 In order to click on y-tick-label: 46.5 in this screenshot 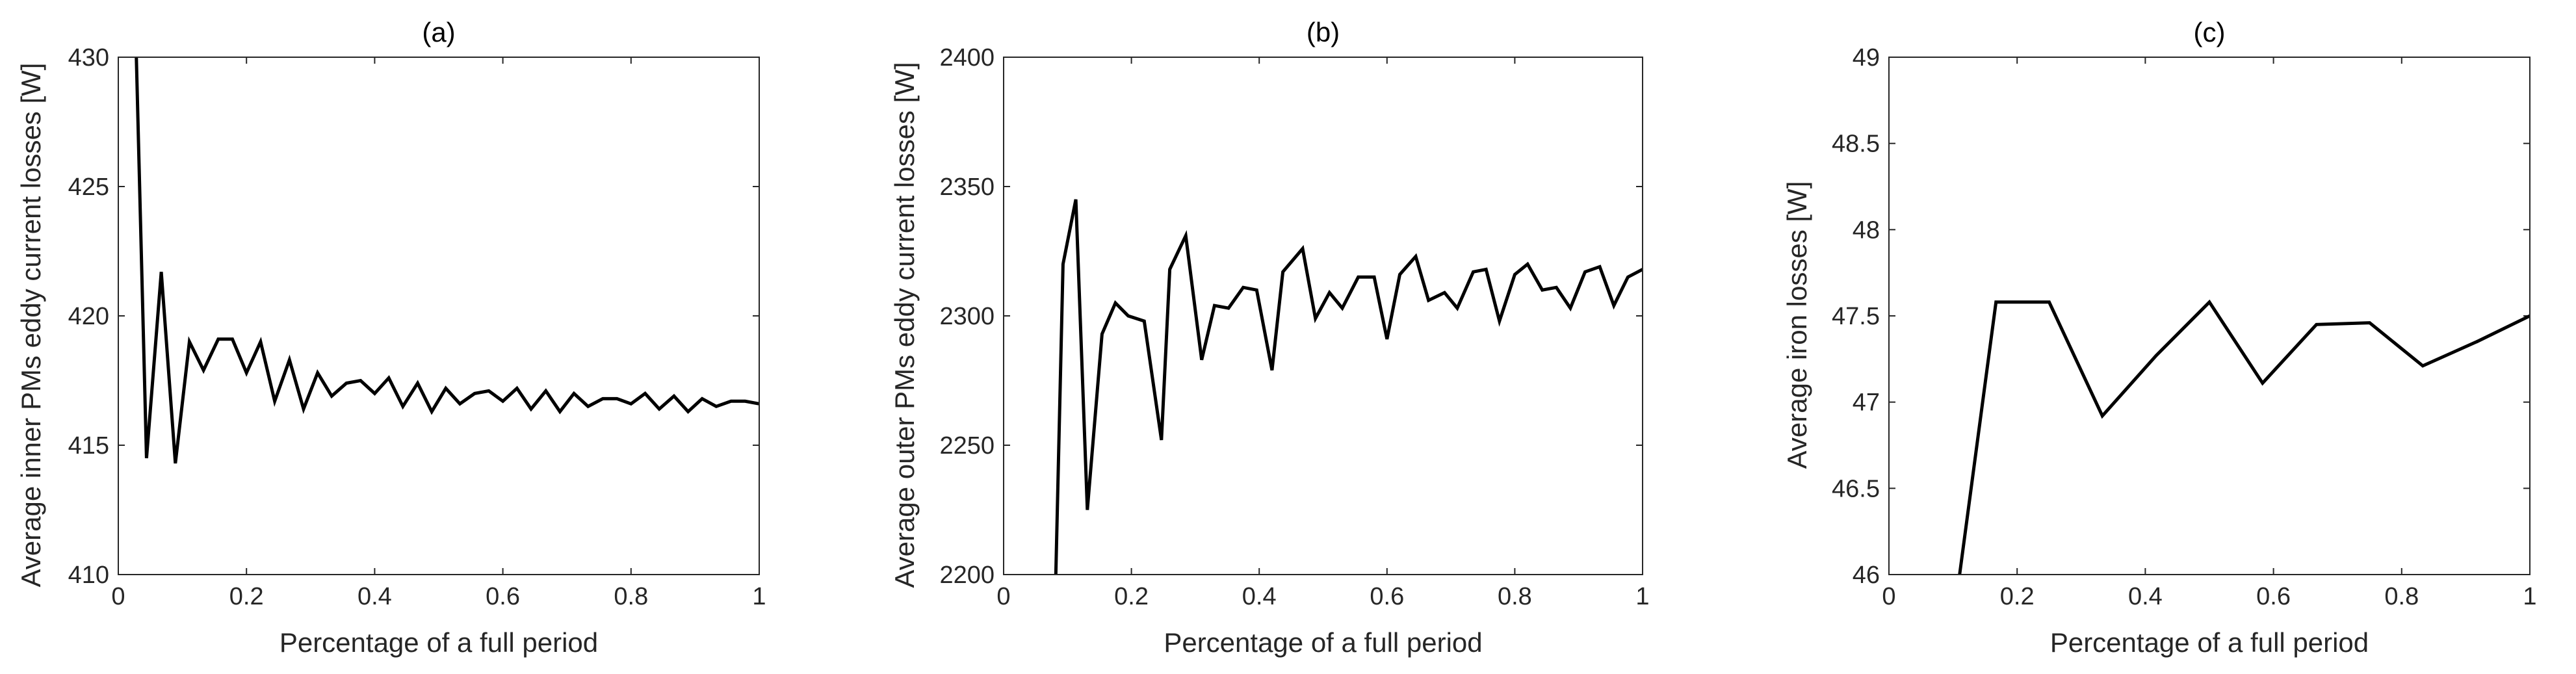, I will do `click(1856, 489)`.